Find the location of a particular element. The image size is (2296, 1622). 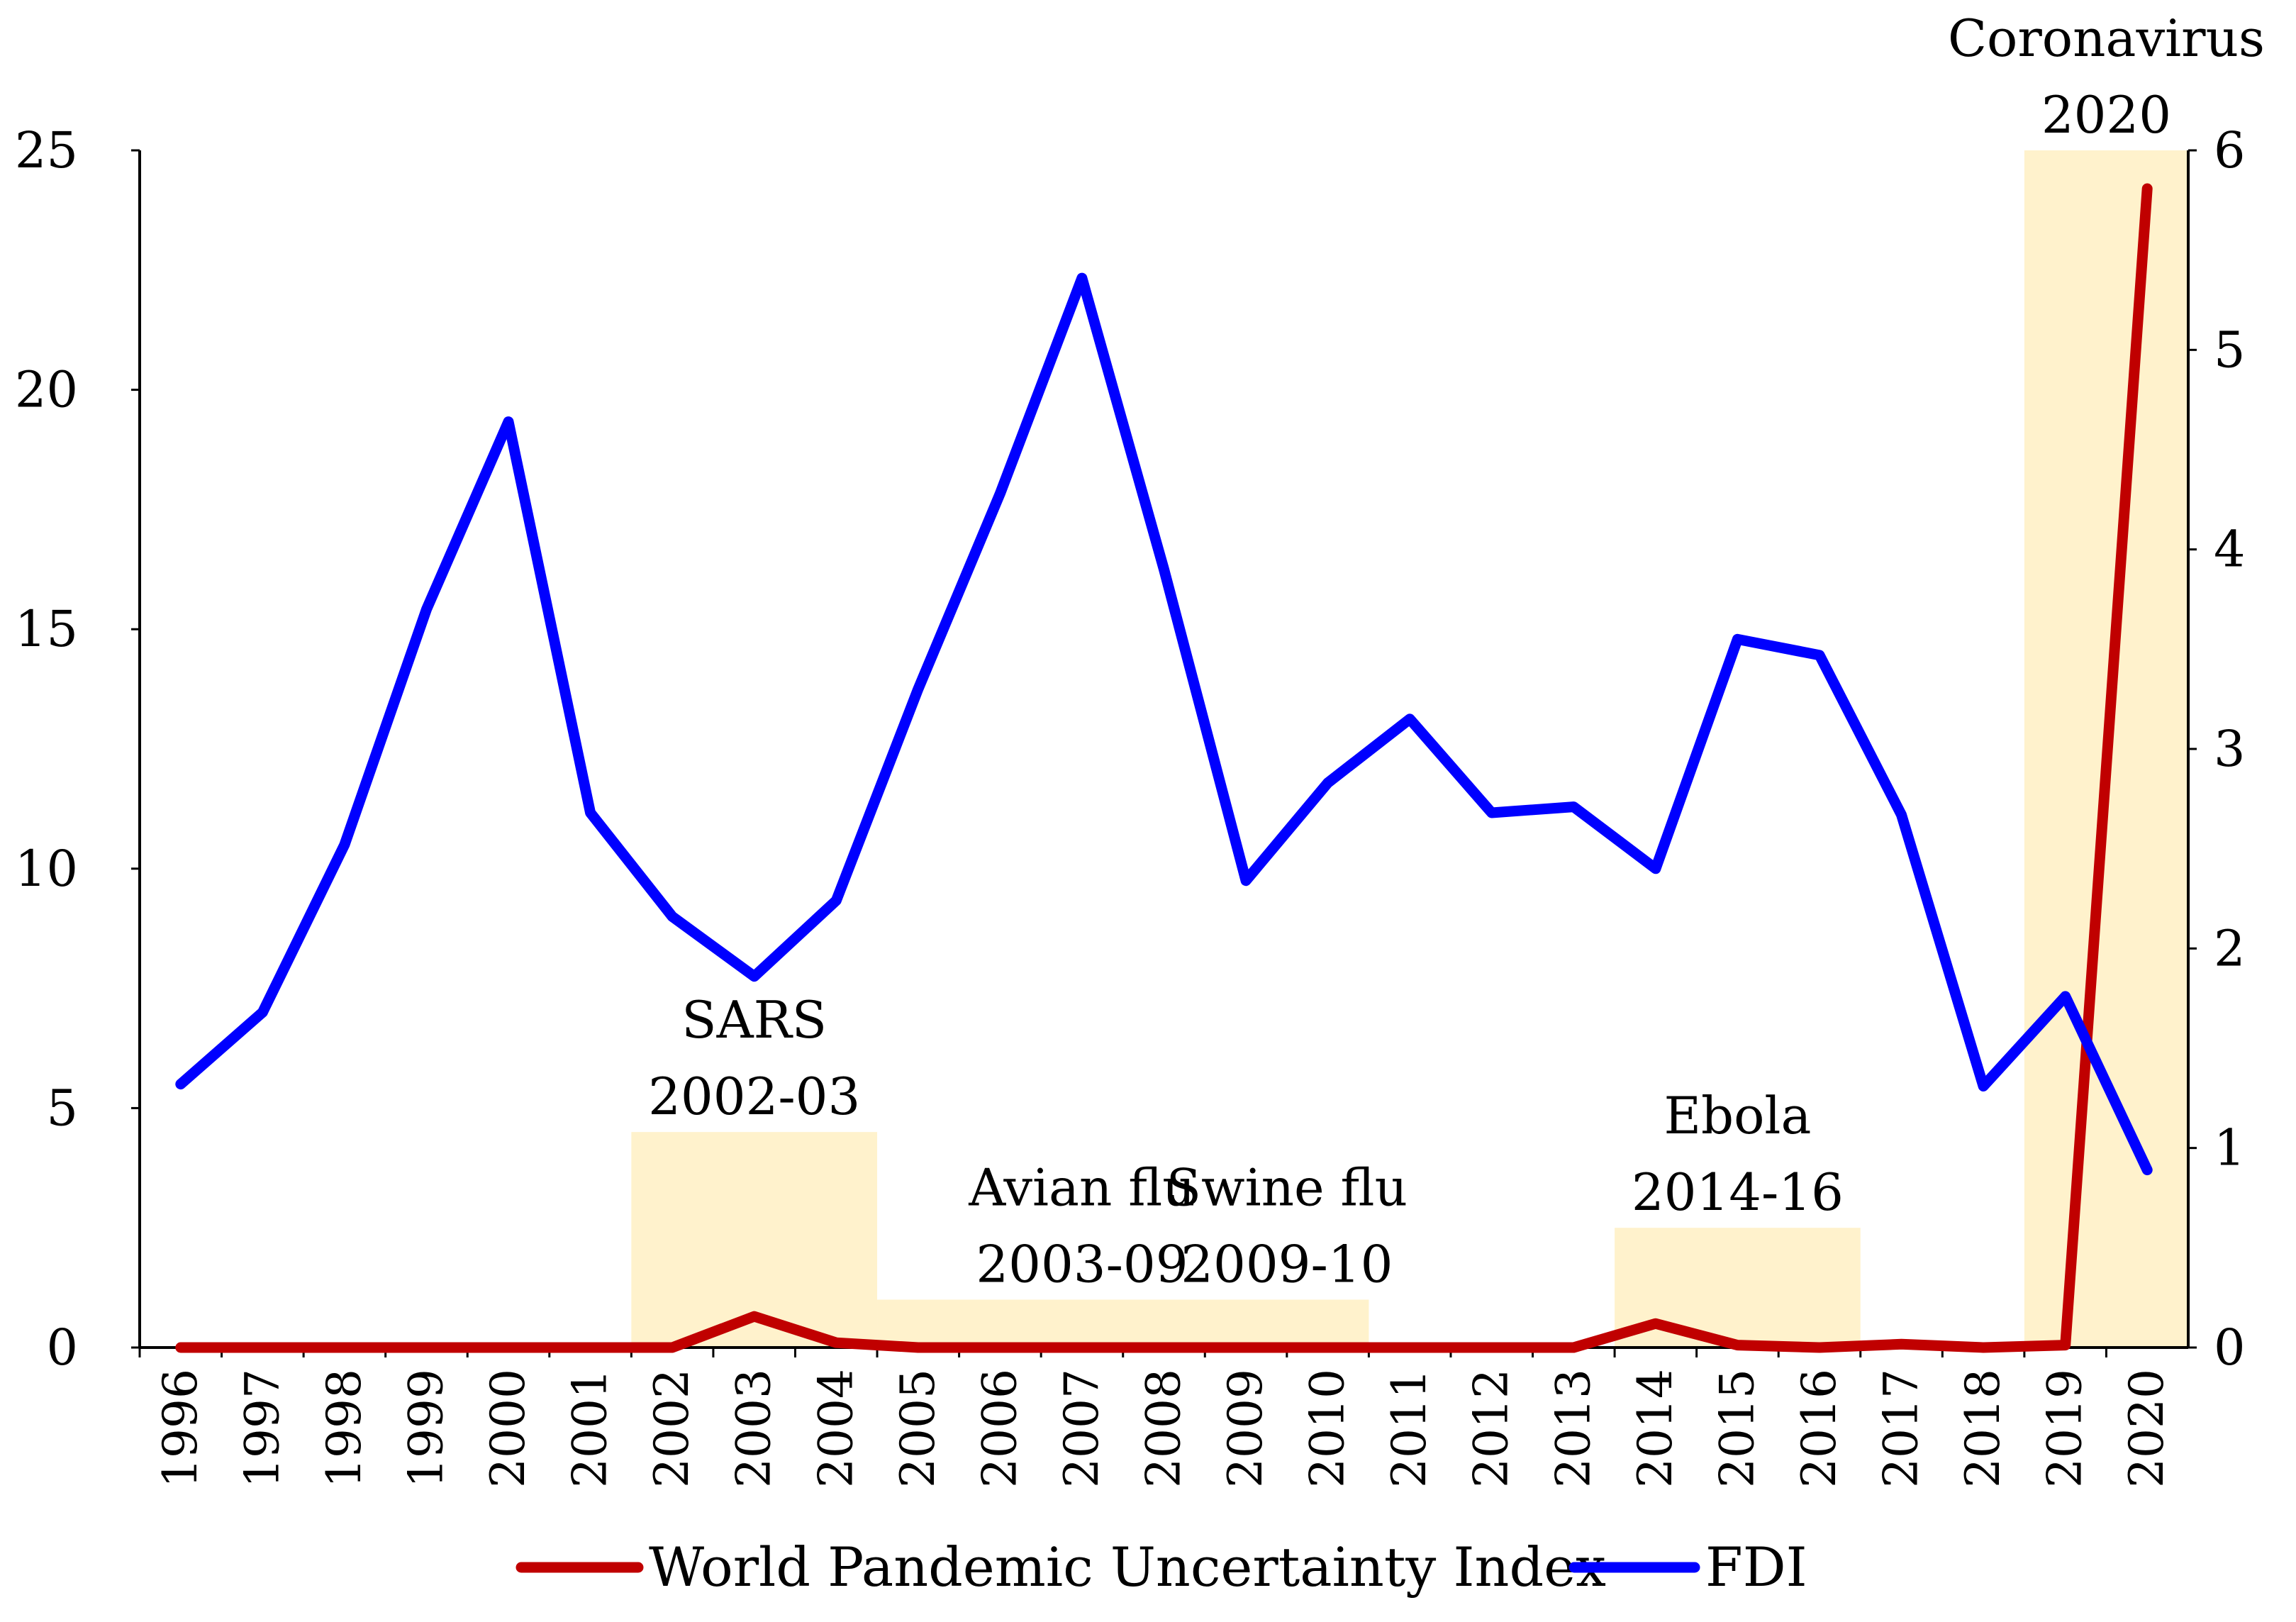

legend: World Pandemic Uncertainty Index FDI is located at coordinates (1161, 1567).